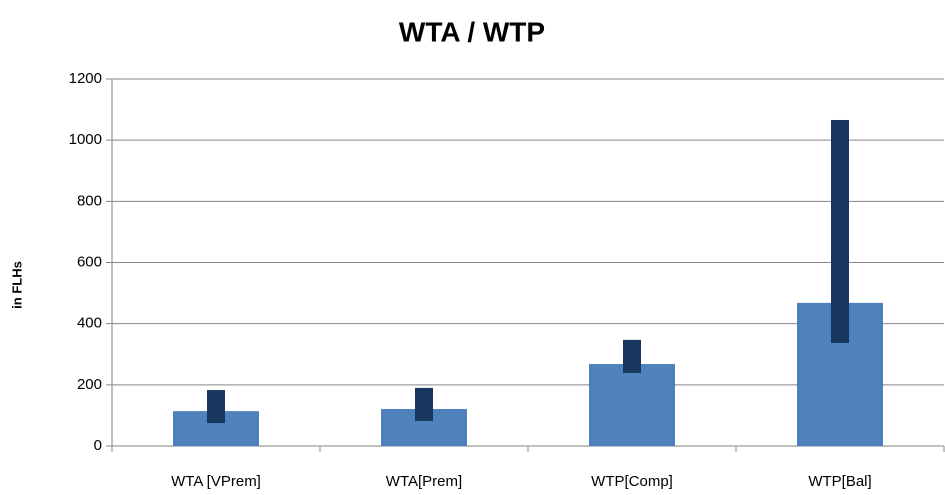  What do you see at coordinates (85, 139) in the screenshot?
I see `y-tick-label: 1000` at bounding box center [85, 139].